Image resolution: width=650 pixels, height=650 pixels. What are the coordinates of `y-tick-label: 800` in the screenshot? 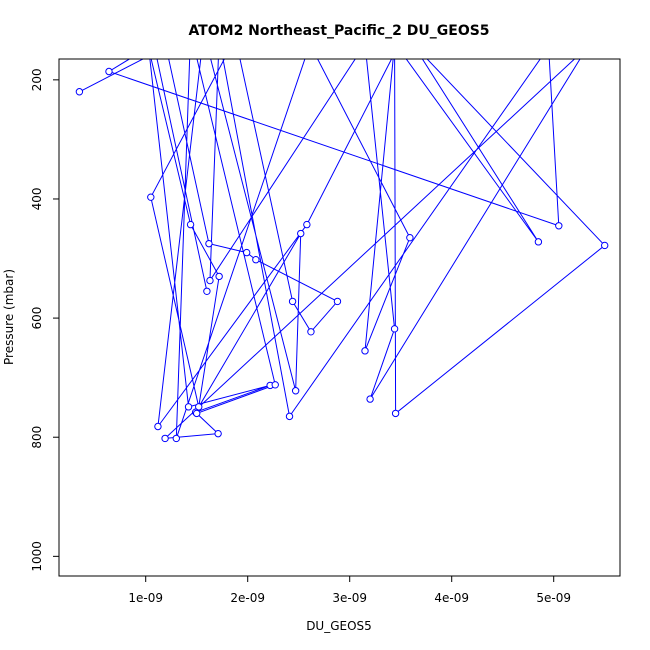 It's located at (37, 437).